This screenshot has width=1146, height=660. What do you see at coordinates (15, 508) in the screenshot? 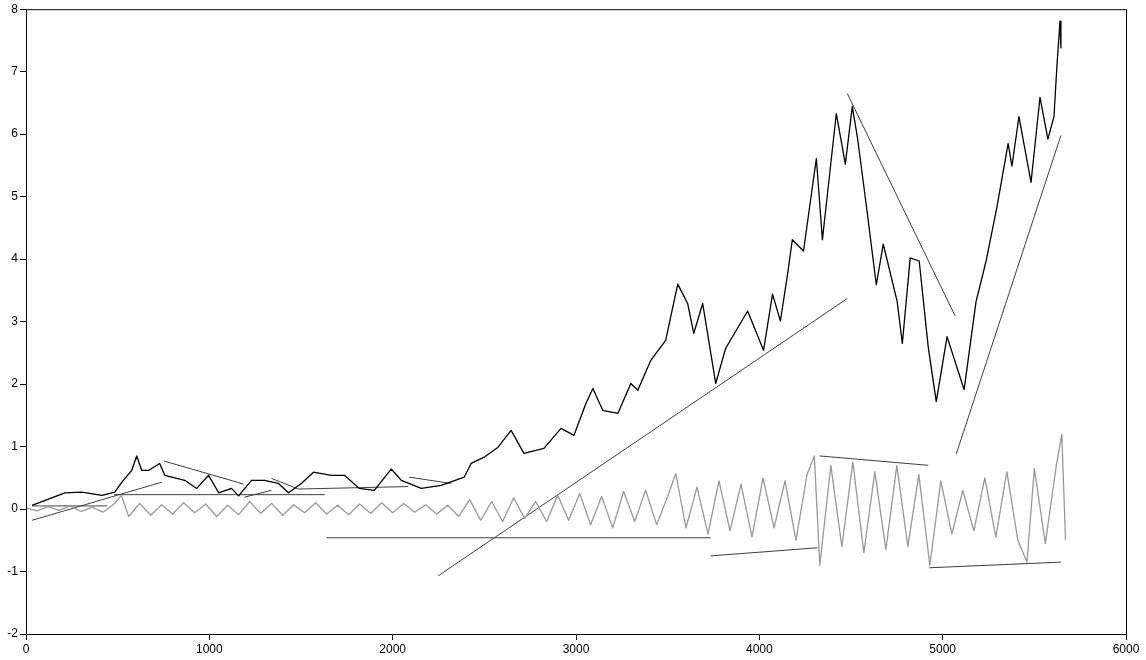
I see `y-tick-label: 0` at bounding box center [15, 508].